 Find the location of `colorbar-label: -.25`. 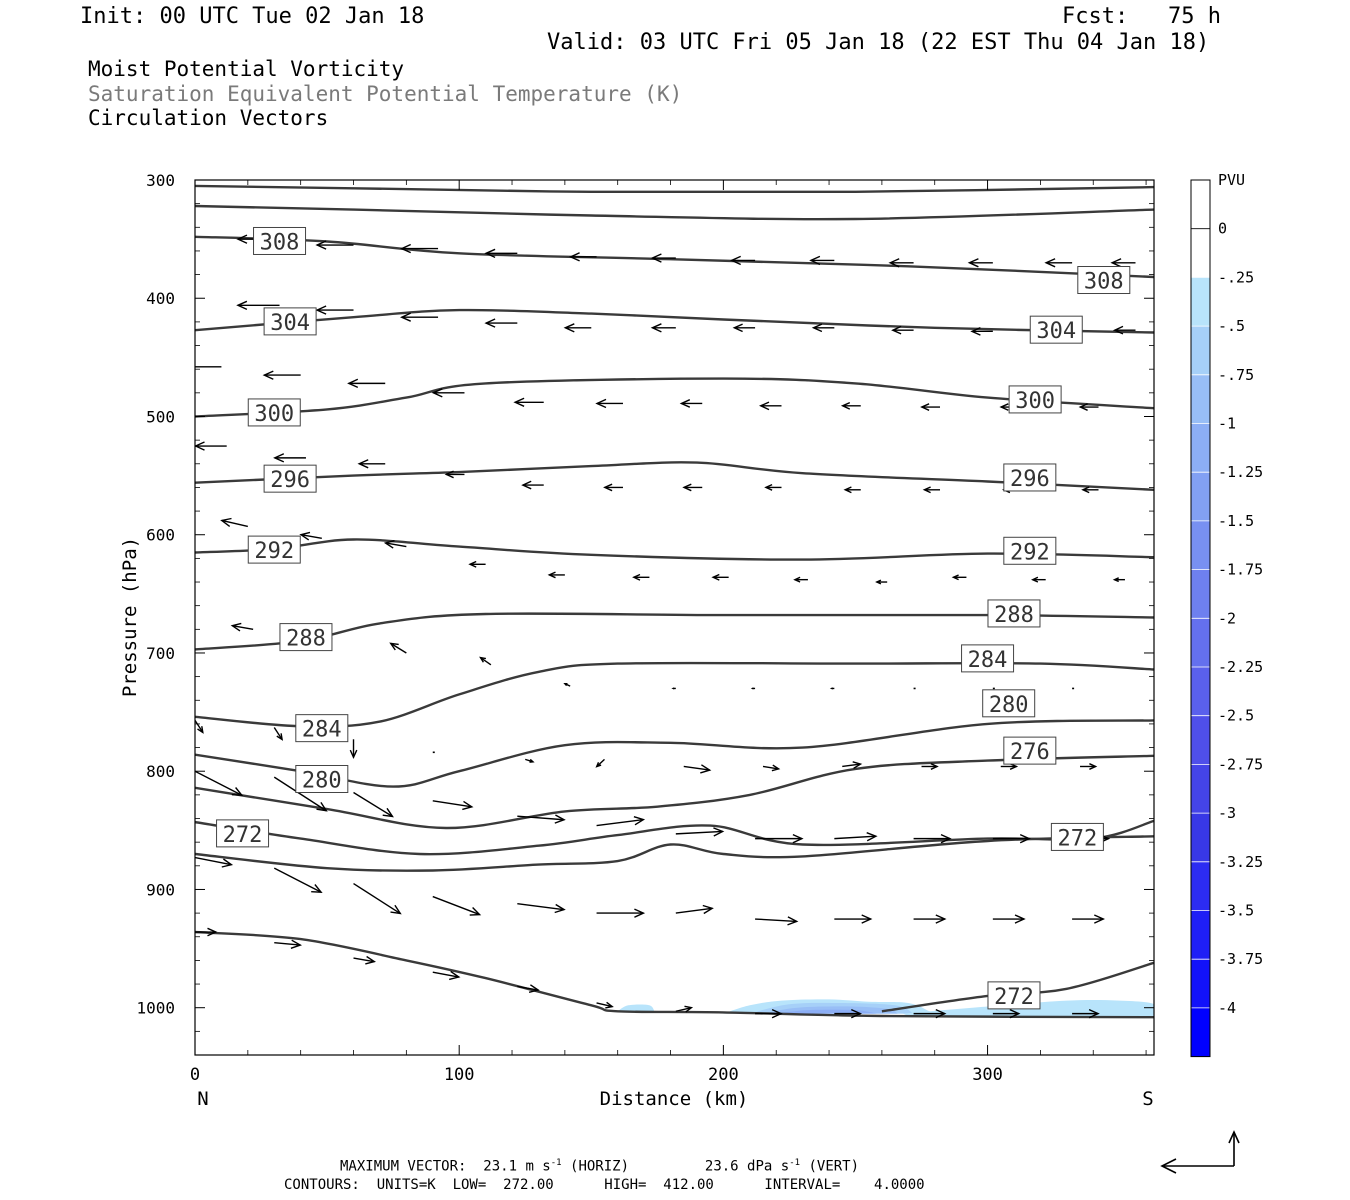

colorbar-label: -.25 is located at coordinates (1236, 277).